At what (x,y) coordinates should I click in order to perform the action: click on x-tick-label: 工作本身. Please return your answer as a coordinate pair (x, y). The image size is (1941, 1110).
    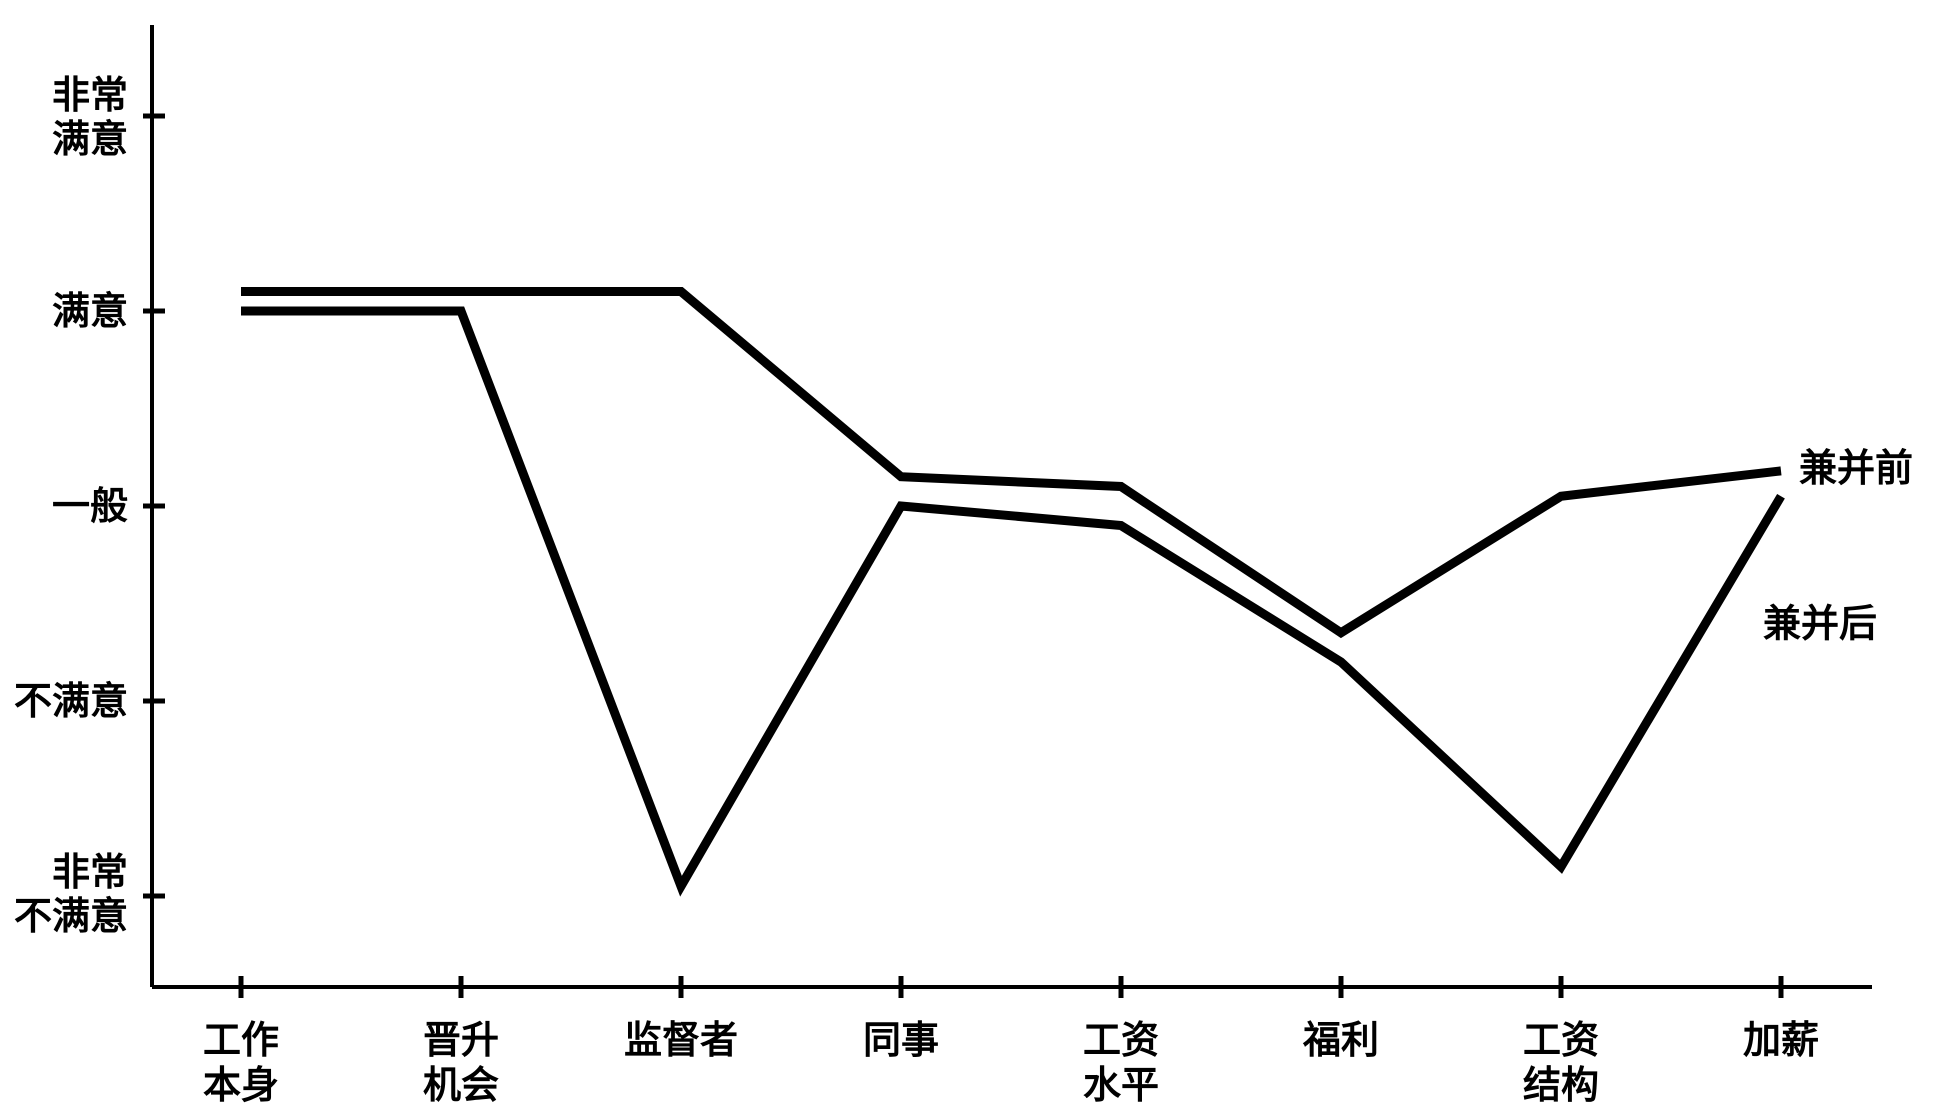
    Looking at the image, I should click on (241, 1062).